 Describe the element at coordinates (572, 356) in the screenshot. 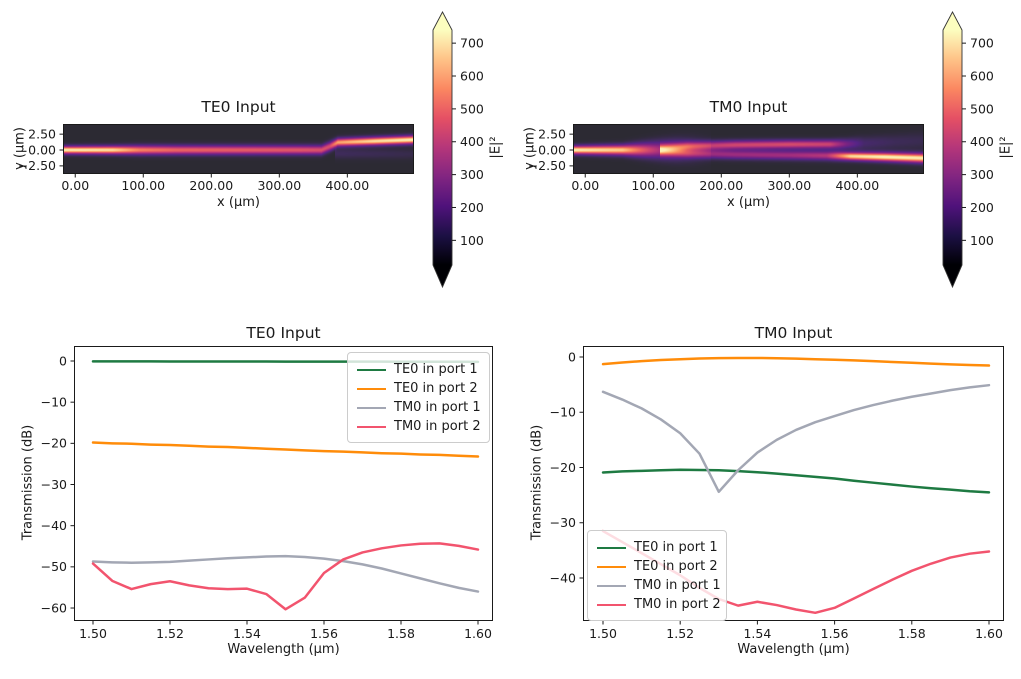

I see `y-tick-label: 0` at that location.